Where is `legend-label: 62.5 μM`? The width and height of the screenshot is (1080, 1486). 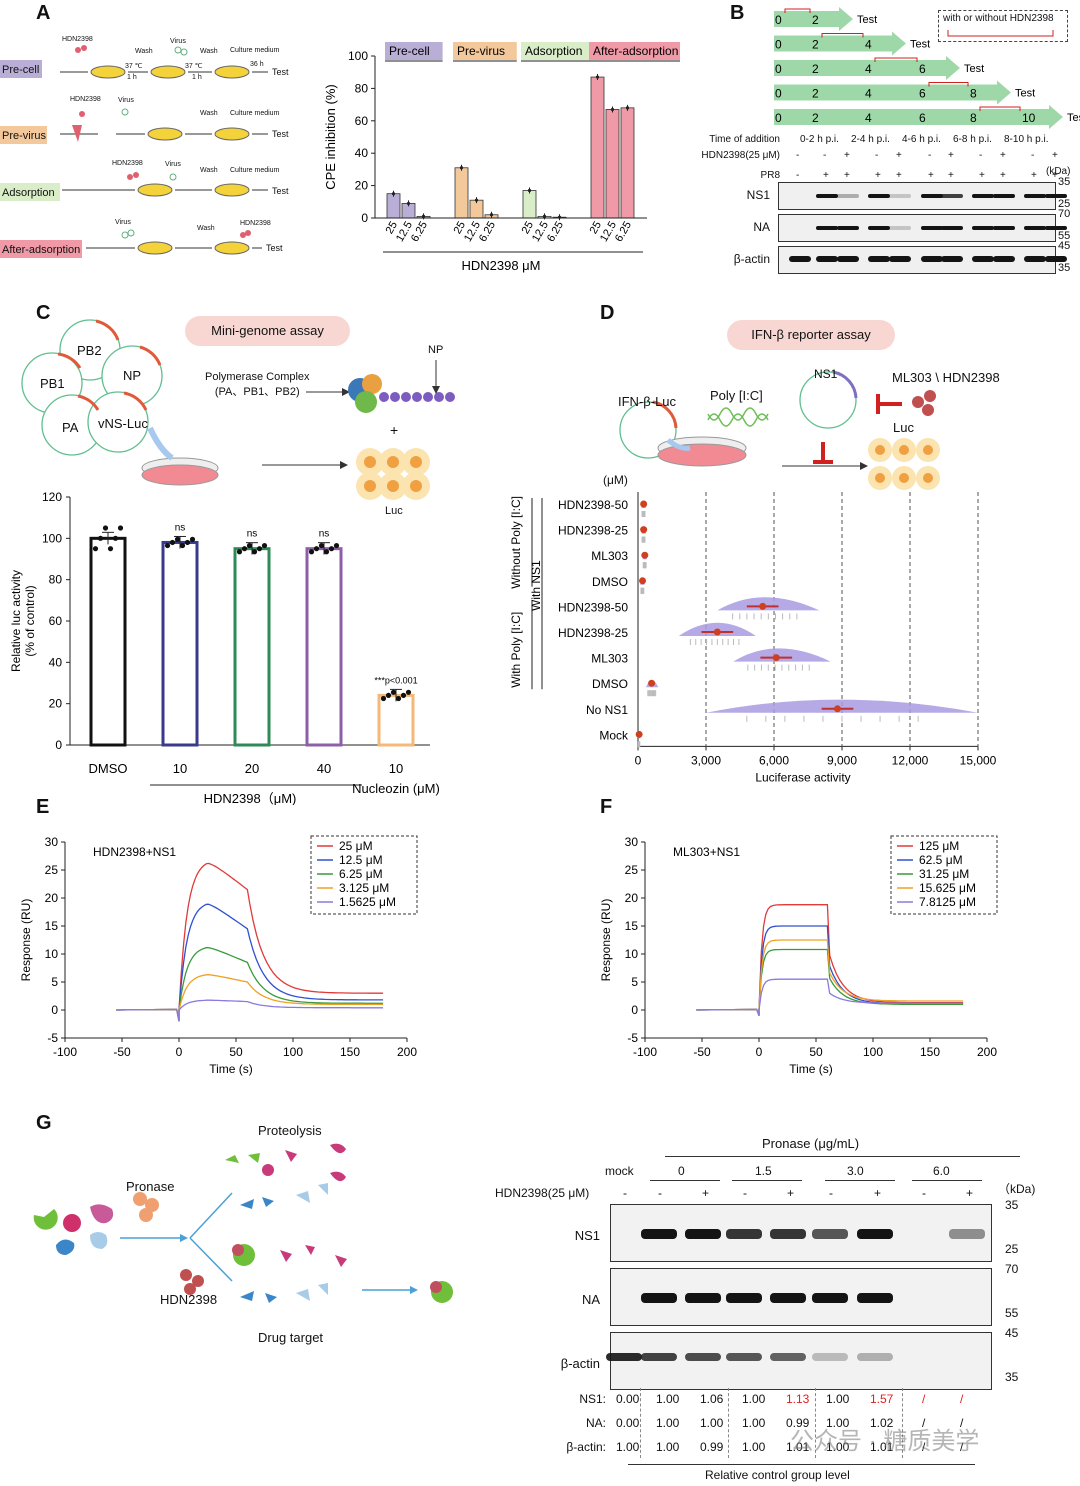 legend-label: 62.5 μM is located at coordinates (941, 860).